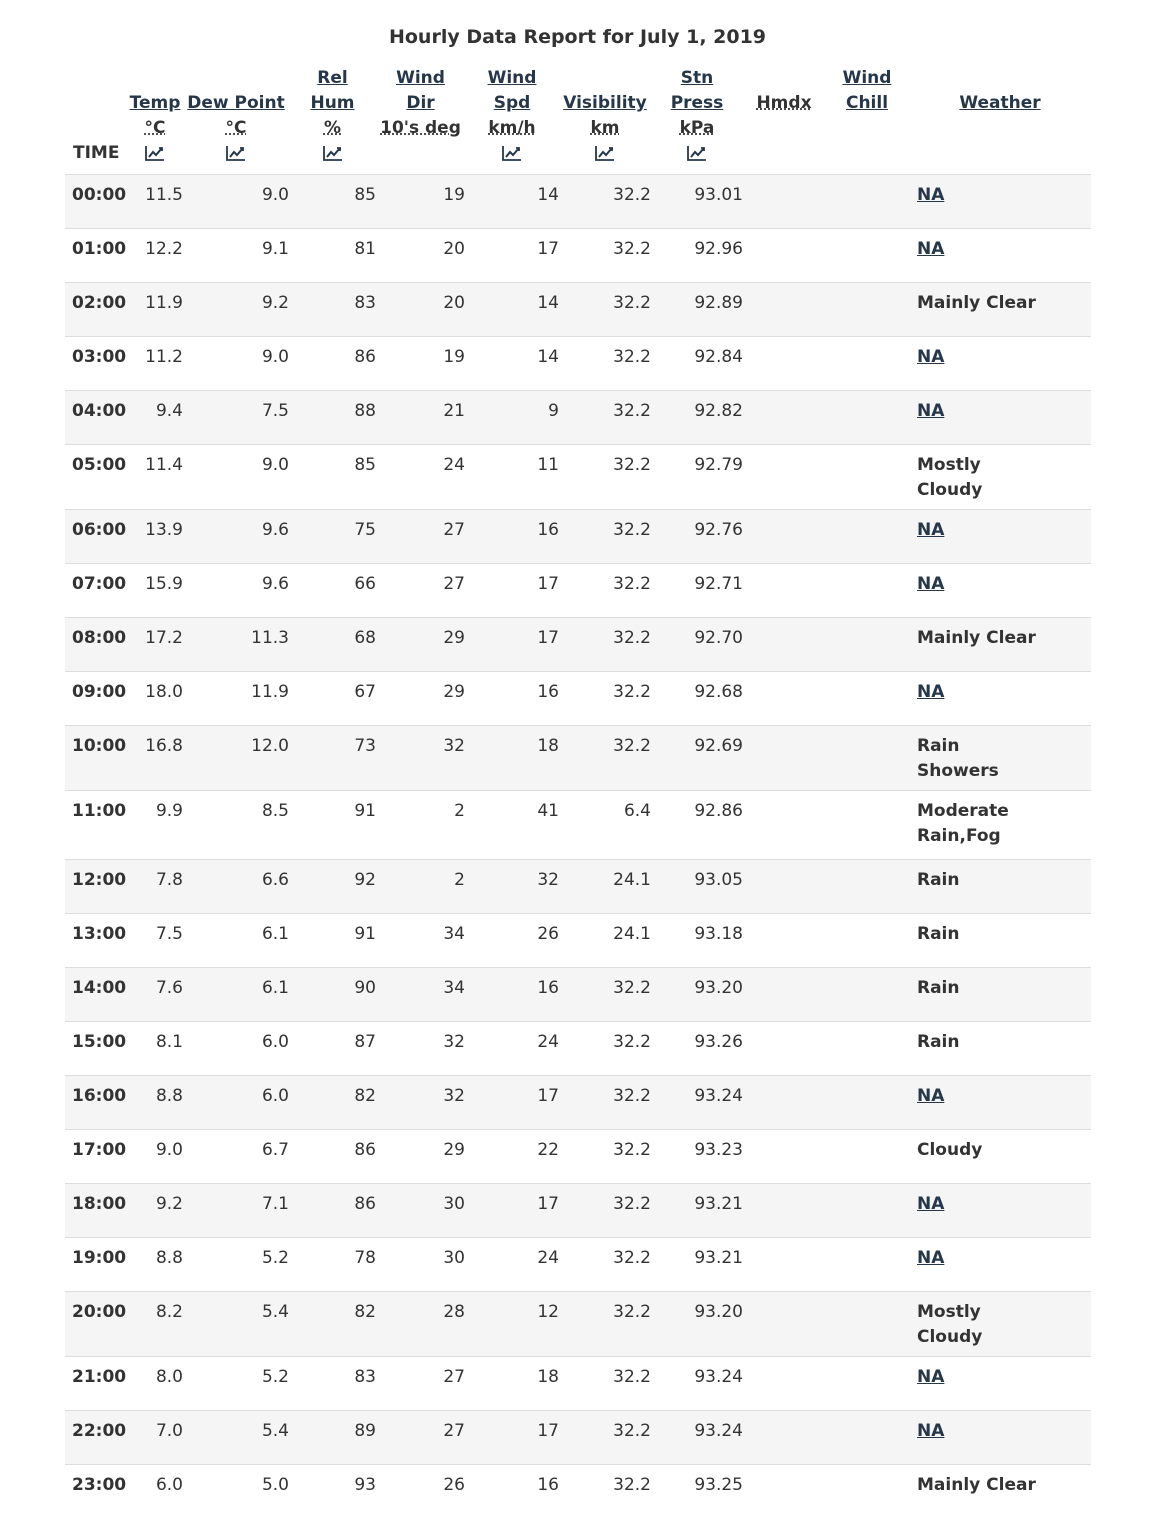 Image resolution: width=1155 pixels, height=1518 pixels. Describe the element at coordinates (96, 364) in the screenshot. I see `time-cell: 03:00` at that location.